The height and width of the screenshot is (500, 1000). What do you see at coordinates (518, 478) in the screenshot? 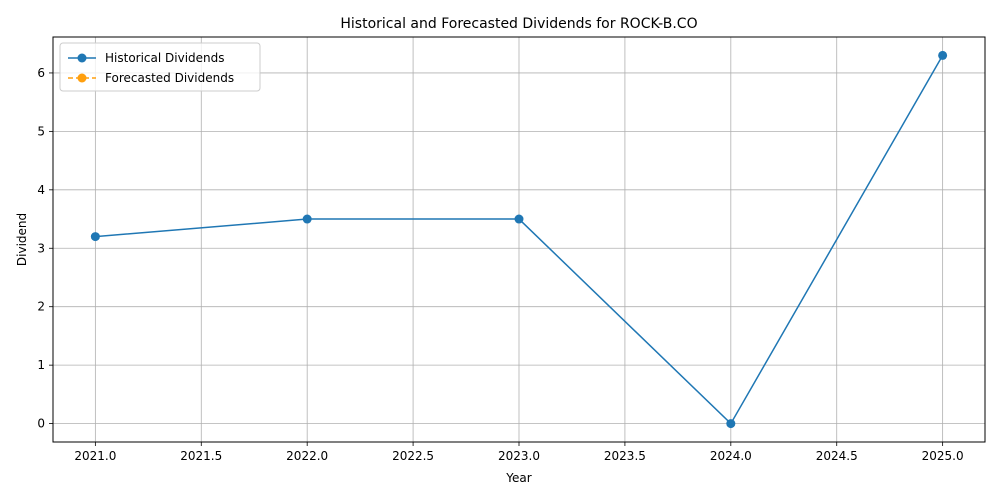
I see `x-axis-title: Year` at bounding box center [518, 478].